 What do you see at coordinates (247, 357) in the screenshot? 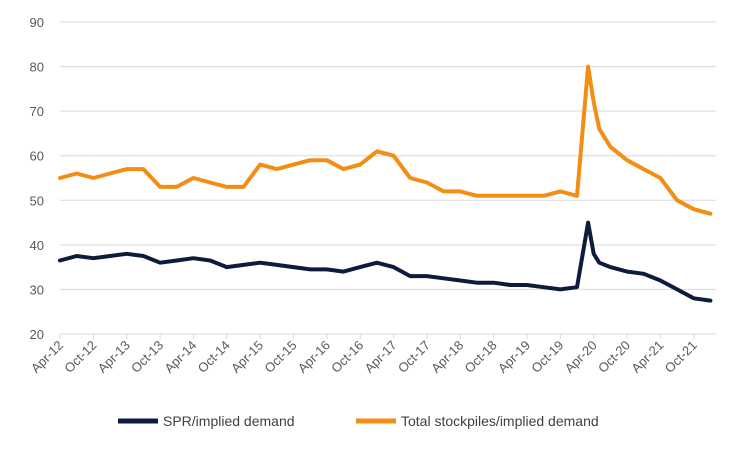
I see `x-tick-label: Apr-15` at bounding box center [247, 357].